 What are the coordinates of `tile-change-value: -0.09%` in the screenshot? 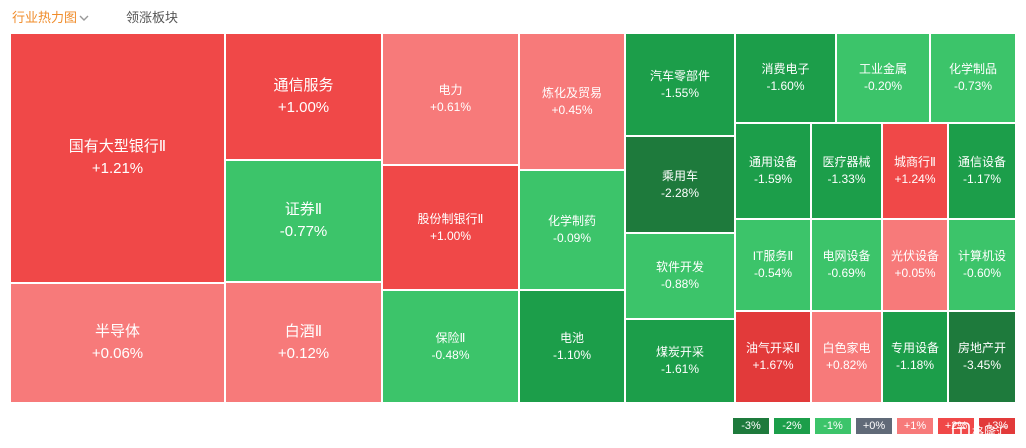 It's located at (572, 238).